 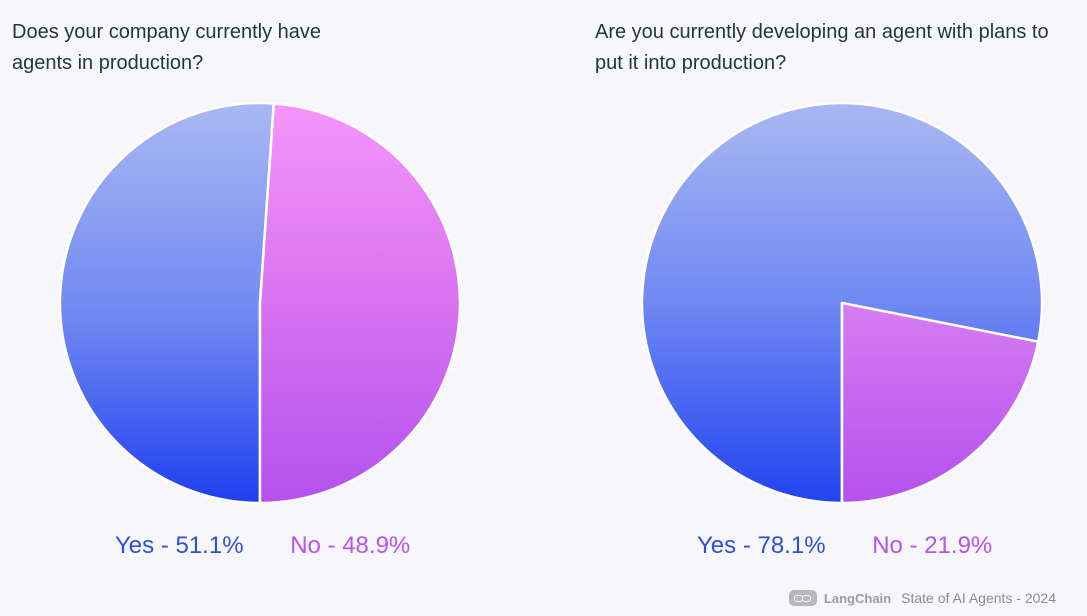 What do you see at coordinates (350, 545) in the screenshot?
I see `legend-no-label: No - 48.9%` at bounding box center [350, 545].